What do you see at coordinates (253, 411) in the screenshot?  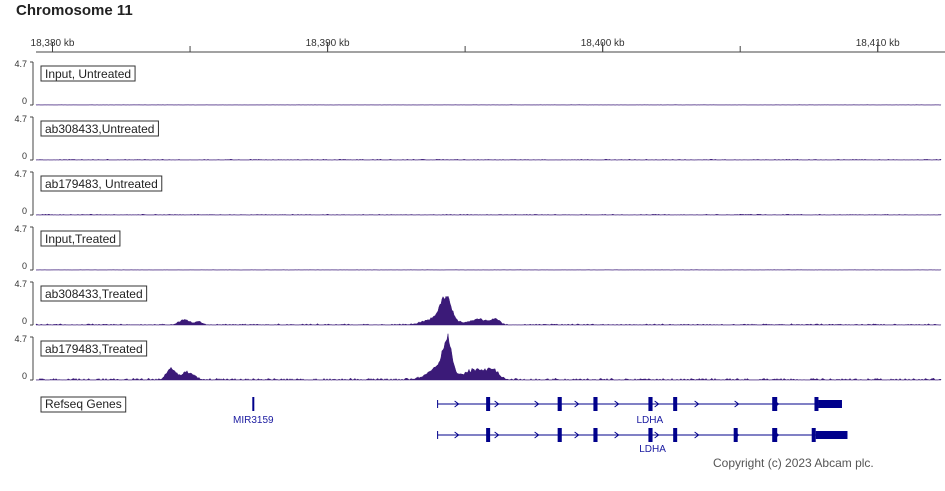 I see `gene-model: MIR3159` at bounding box center [253, 411].